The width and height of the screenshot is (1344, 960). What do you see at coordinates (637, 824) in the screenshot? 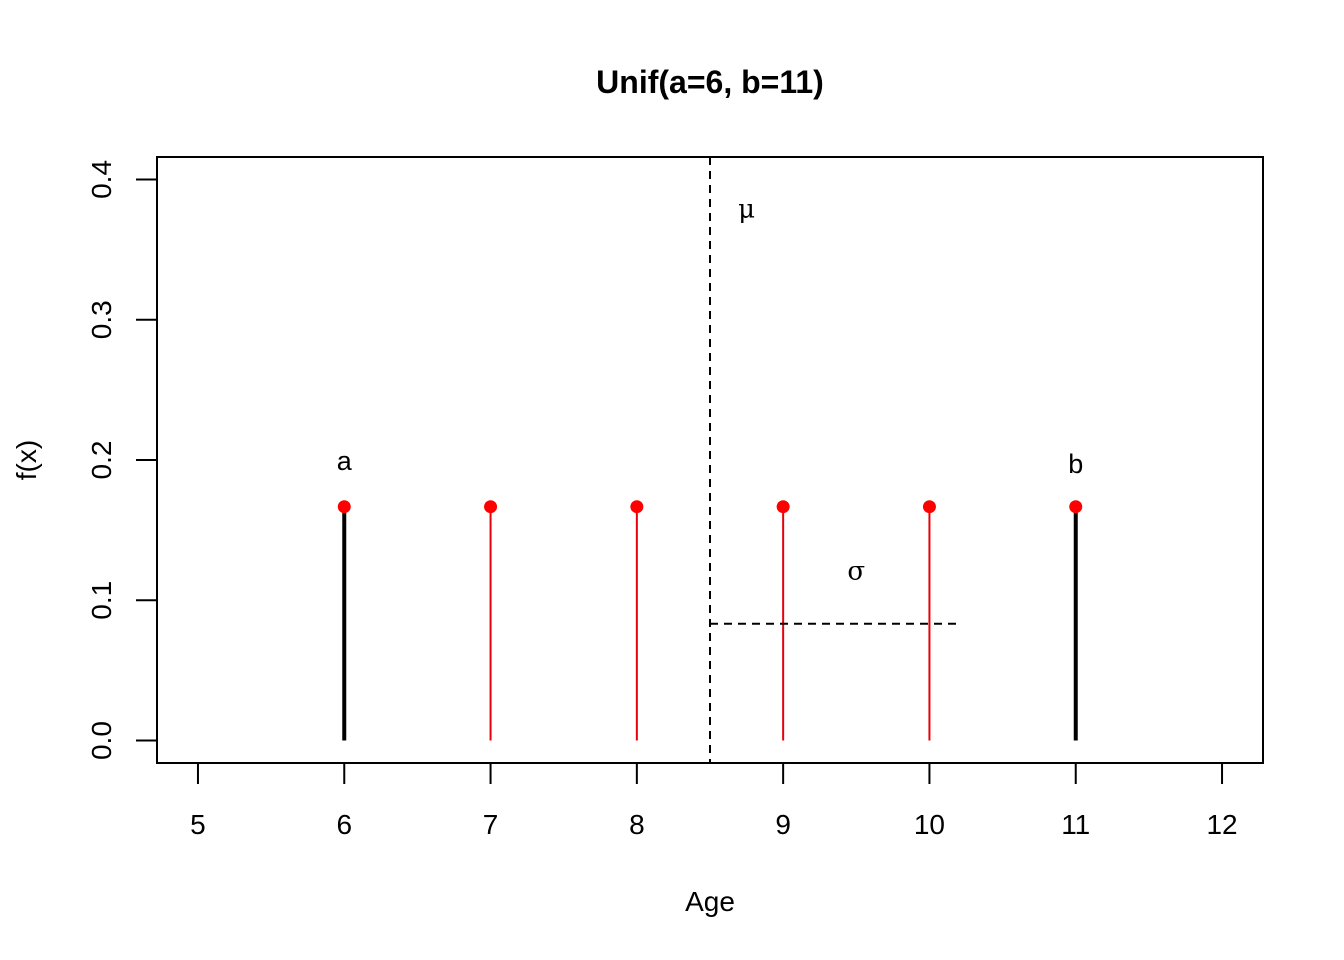
I see `x-tick-label: 8` at bounding box center [637, 824].